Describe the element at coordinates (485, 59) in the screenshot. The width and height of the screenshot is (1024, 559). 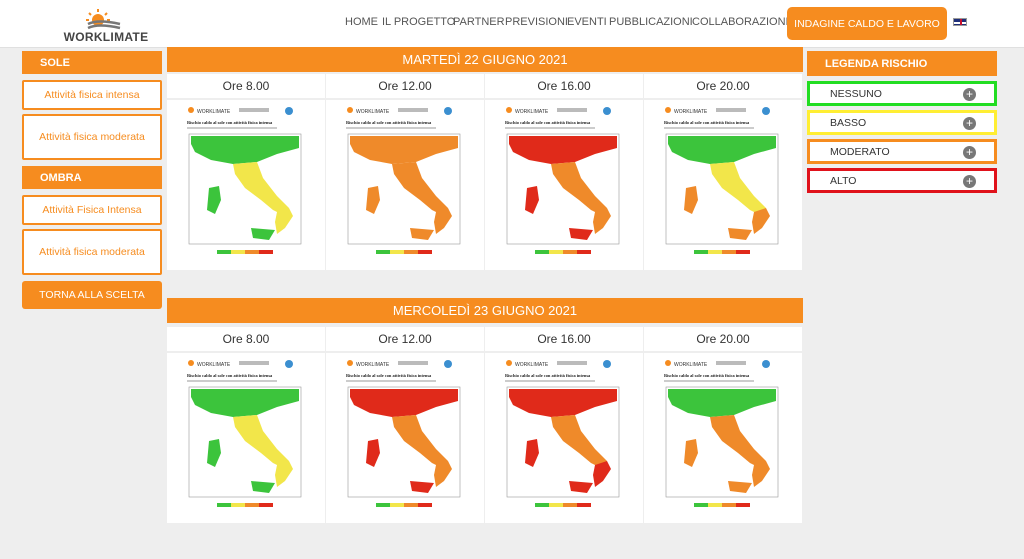
I see `day-heading: MARTEDÌ 22 GIUGNO 2021` at that location.